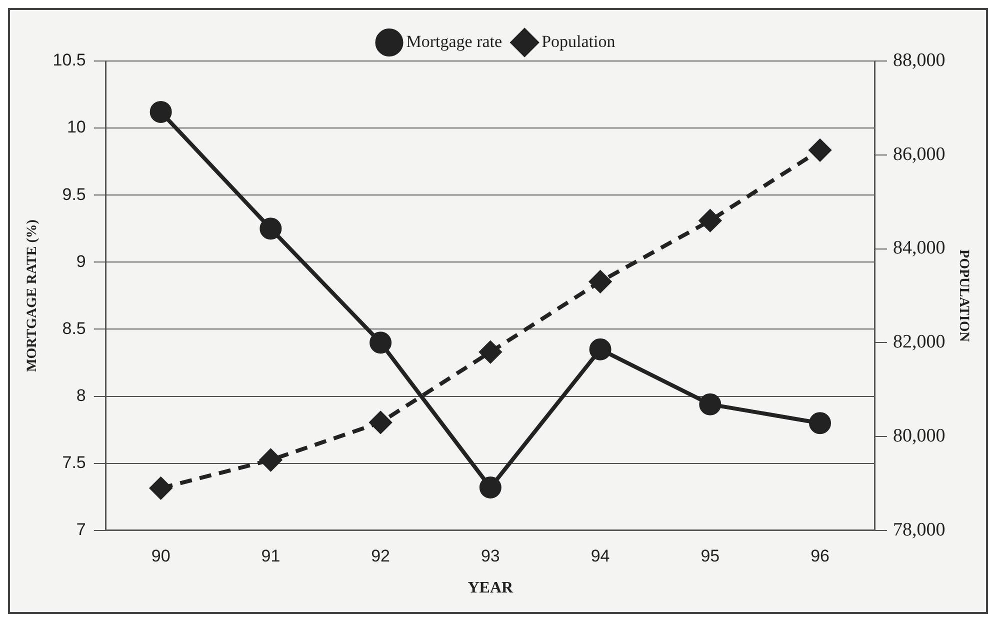  I want to click on y-tick-label: 7.5, so click(74, 462).